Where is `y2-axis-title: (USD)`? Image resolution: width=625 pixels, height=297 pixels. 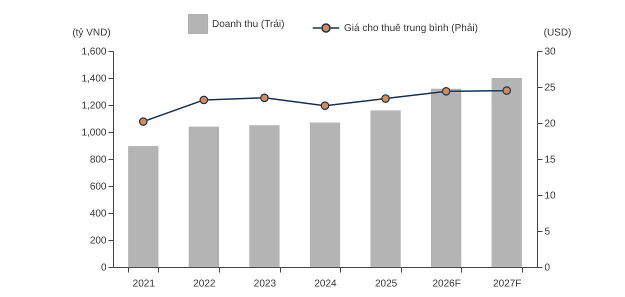 y2-axis-title: (USD) is located at coordinates (558, 33).